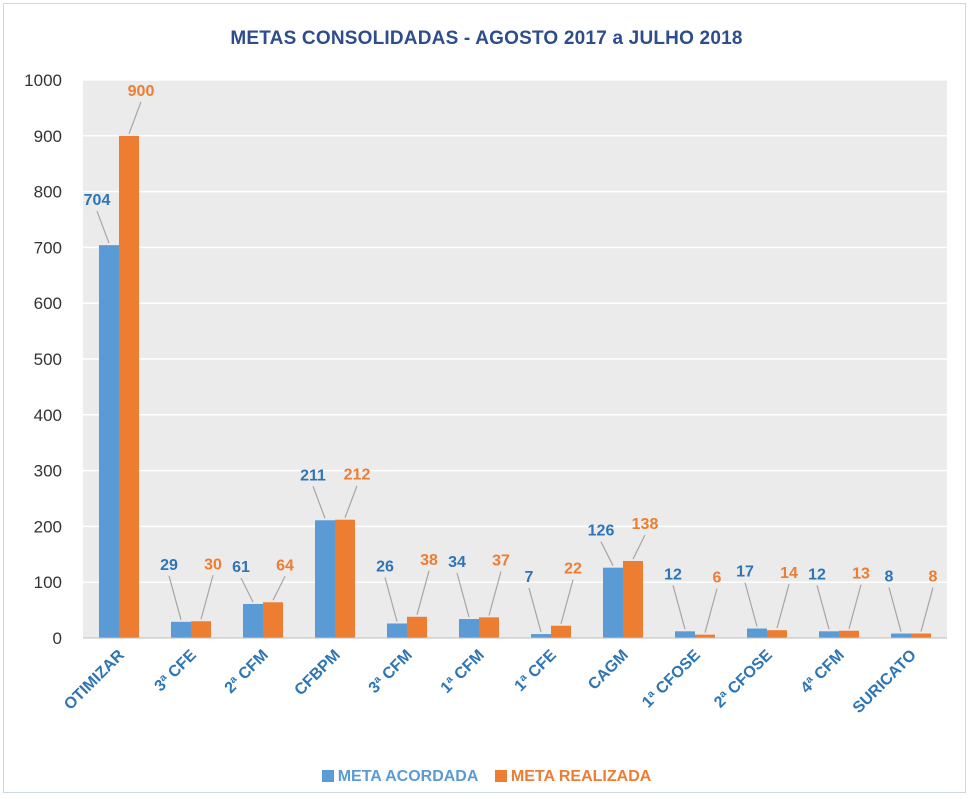 The height and width of the screenshot is (799, 973). Describe the element at coordinates (601, 531) in the screenshot. I see `data-label: 126` at that location.